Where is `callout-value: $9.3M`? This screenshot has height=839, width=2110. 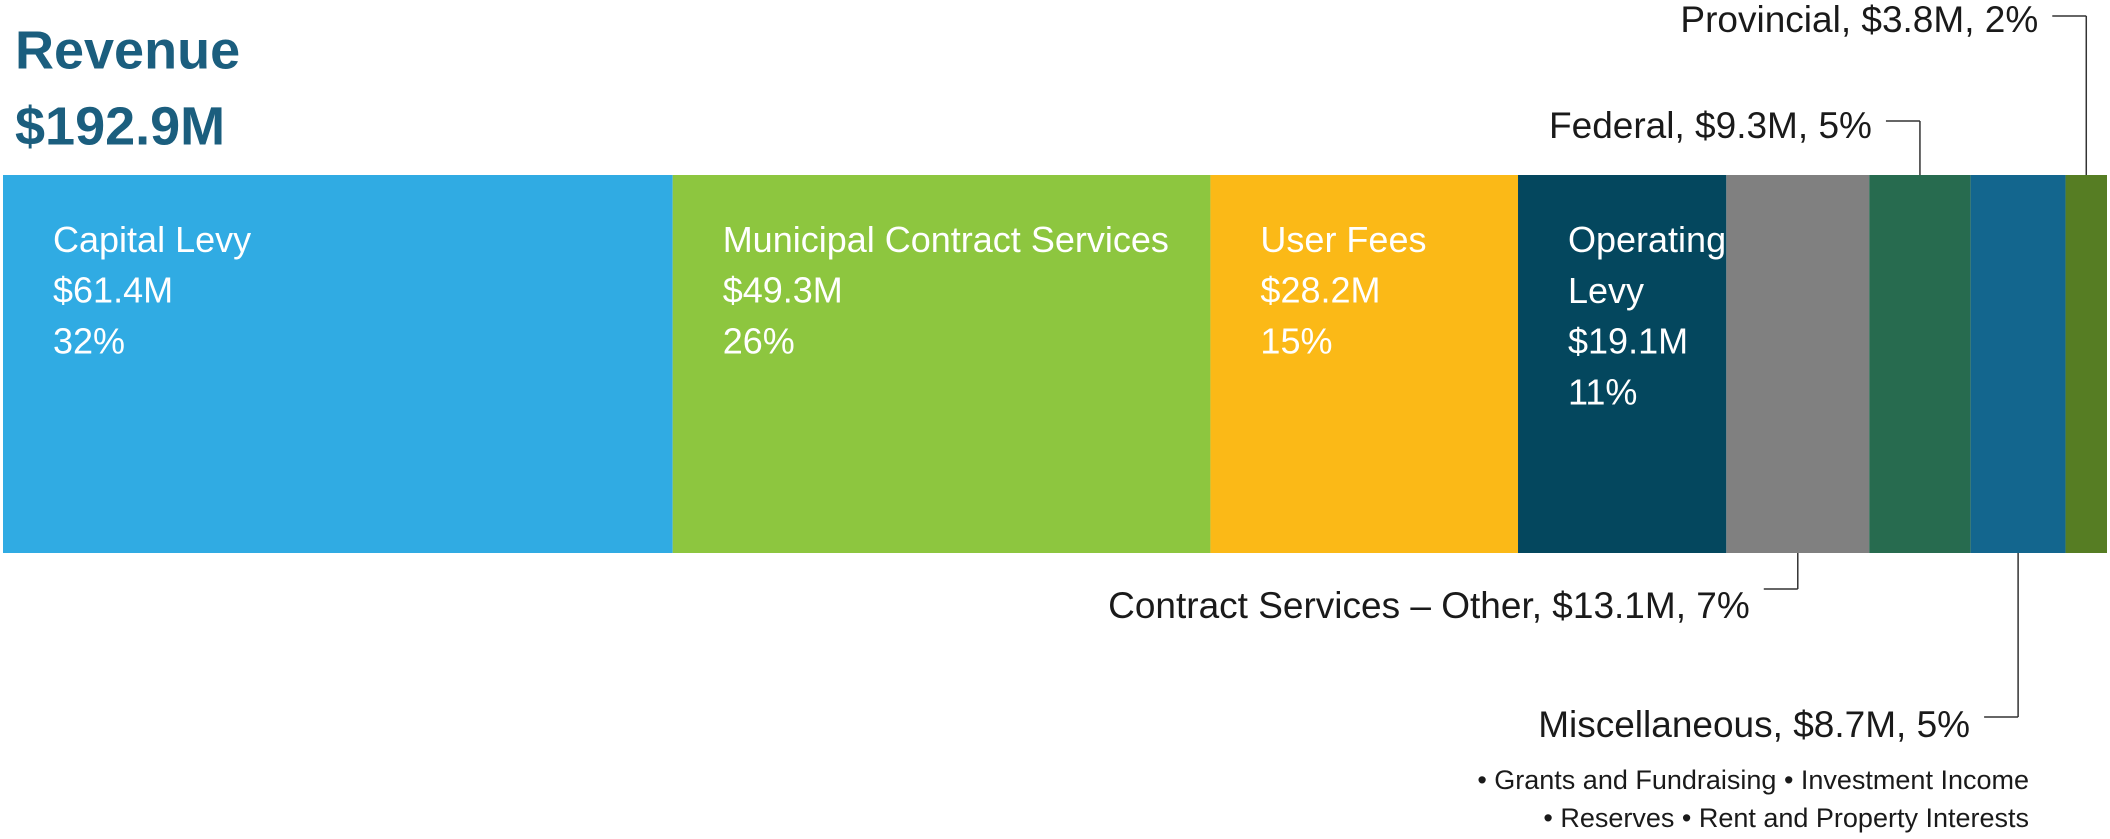 callout-value: $9.3M is located at coordinates (1746, 125).